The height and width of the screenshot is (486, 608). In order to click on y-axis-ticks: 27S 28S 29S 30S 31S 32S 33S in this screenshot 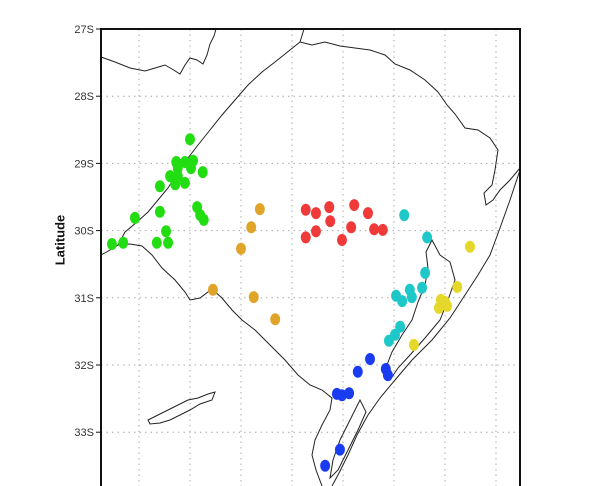, I will do `click(87, 231)`.